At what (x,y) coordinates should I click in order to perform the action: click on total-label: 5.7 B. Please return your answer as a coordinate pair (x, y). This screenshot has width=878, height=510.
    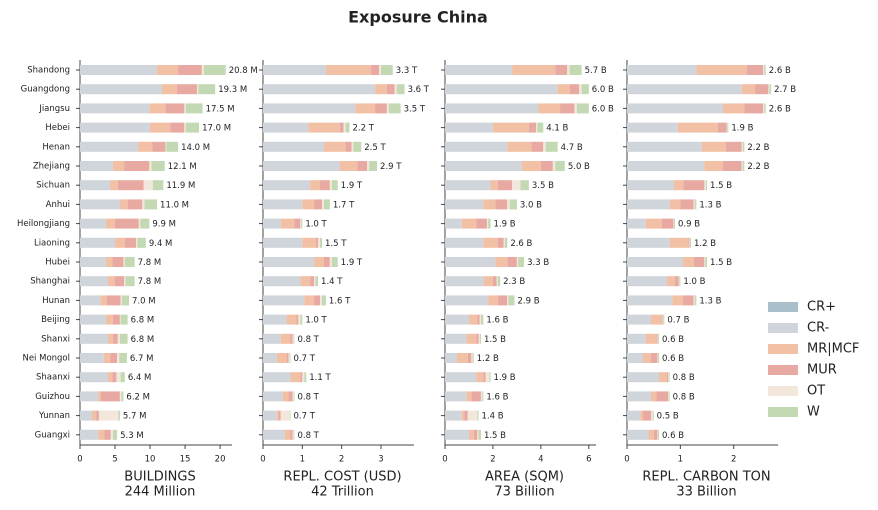
    Looking at the image, I should click on (596, 71).